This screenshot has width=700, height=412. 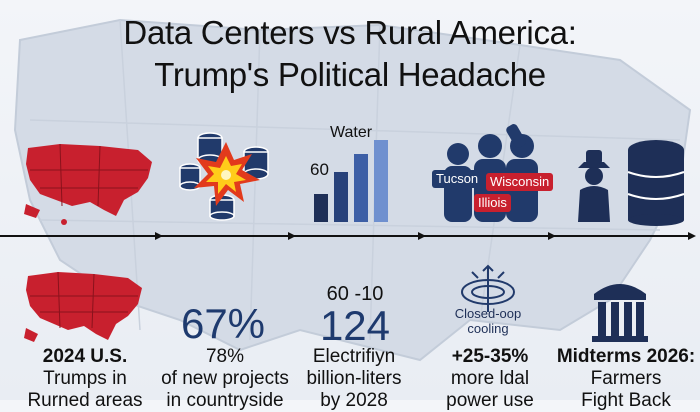 I want to click on caption-electricity: Electrifiyn billion-liters by 2028, so click(x=354, y=379).